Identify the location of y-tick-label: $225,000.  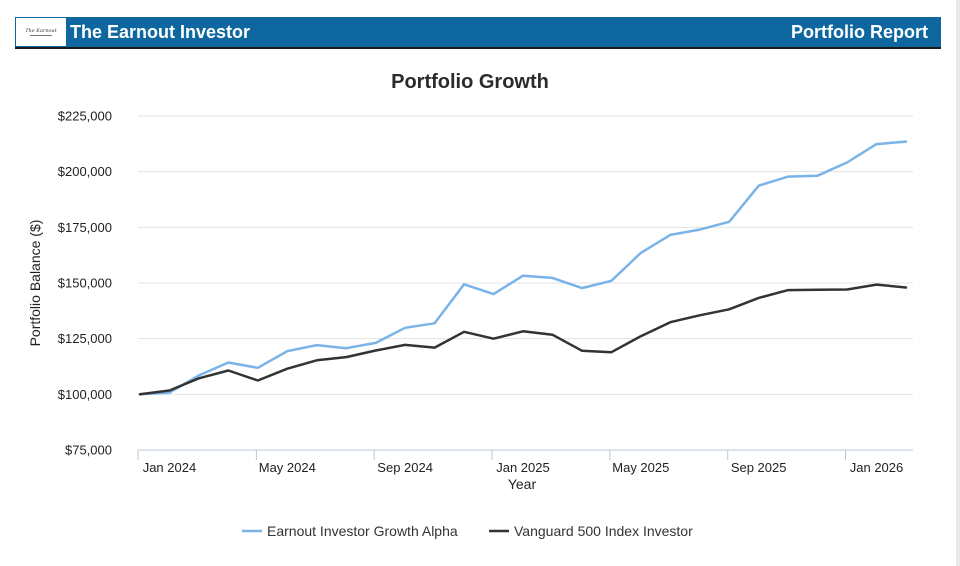
(85, 116).